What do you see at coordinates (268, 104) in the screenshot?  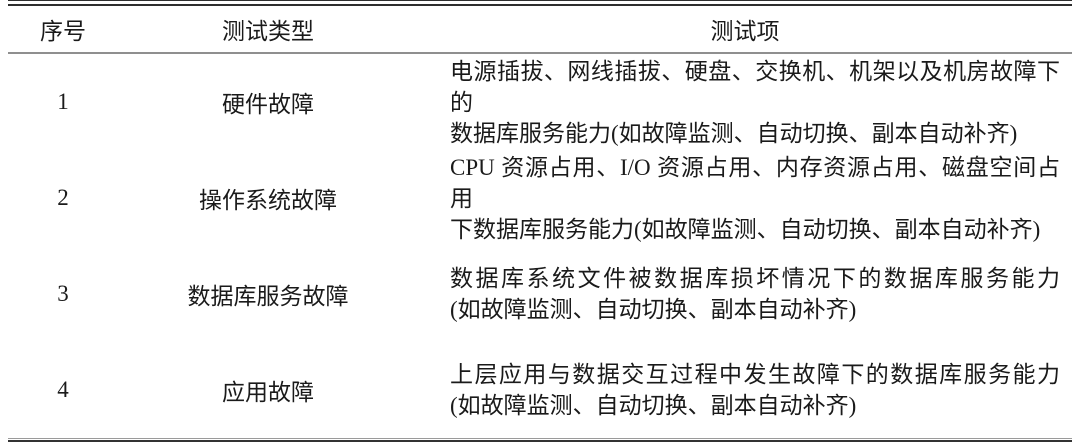 I see `cell-type: 硬件故障` at bounding box center [268, 104].